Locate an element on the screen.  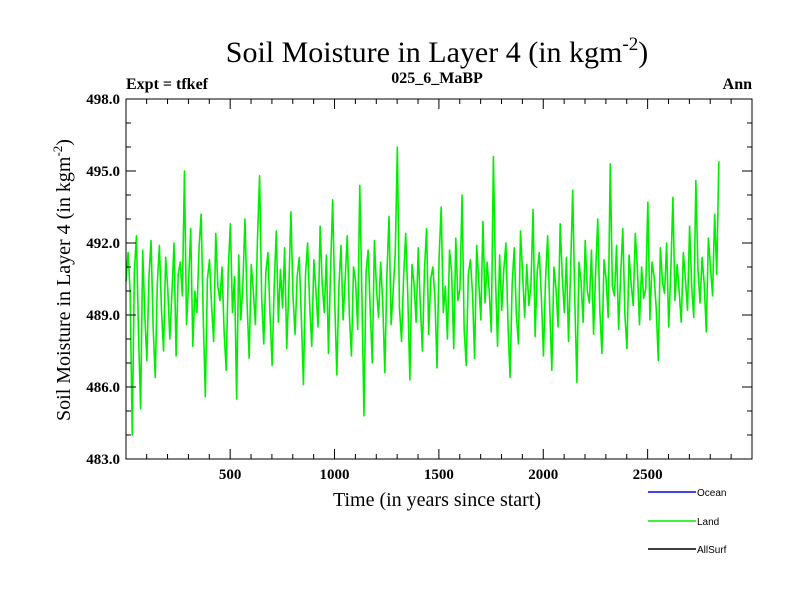
legend-label-land: Land is located at coordinates (708, 522).